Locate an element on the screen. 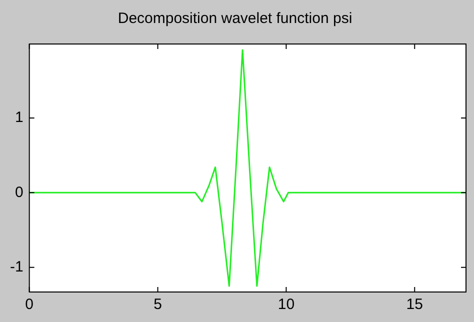 The height and width of the screenshot is (322, 474). x-tick-label: 5 is located at coordinates (158, 305).